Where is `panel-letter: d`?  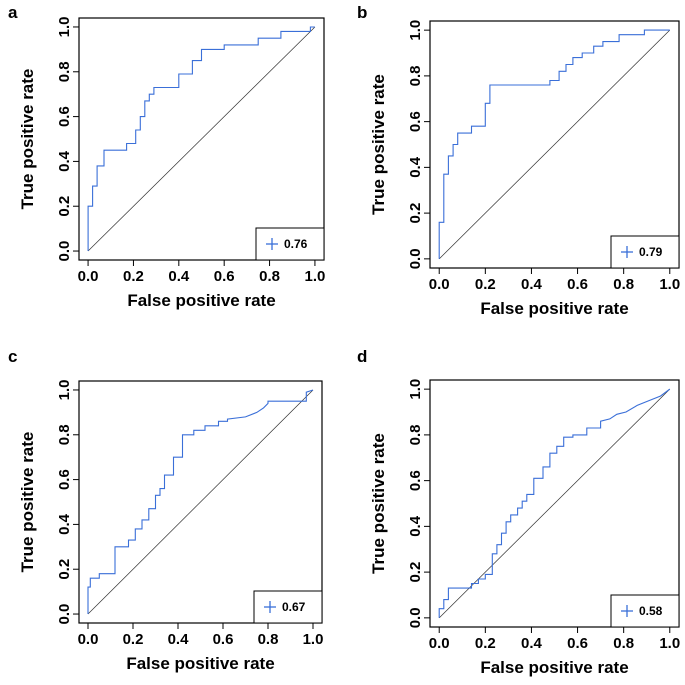
panel-letter: d is located at coordinates (362, 356).